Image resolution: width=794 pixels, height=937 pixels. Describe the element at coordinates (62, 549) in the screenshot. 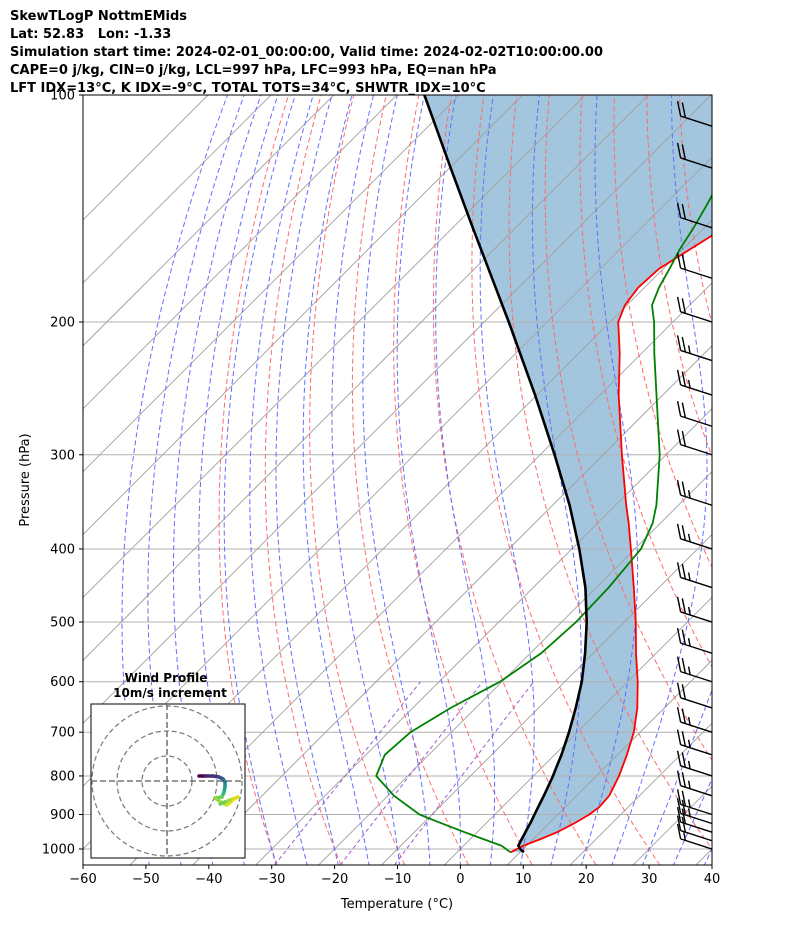

I see `y-tick-label: 400` at that location.